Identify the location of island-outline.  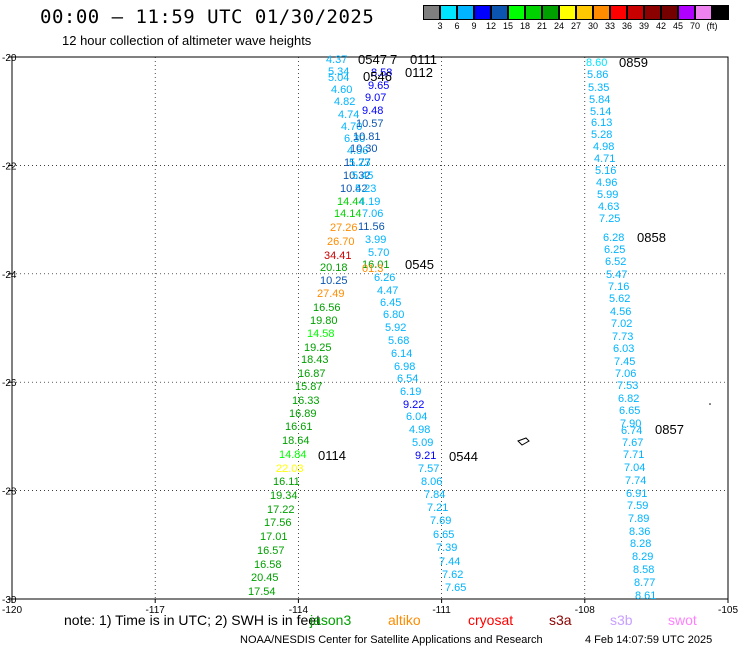
(523, 441).